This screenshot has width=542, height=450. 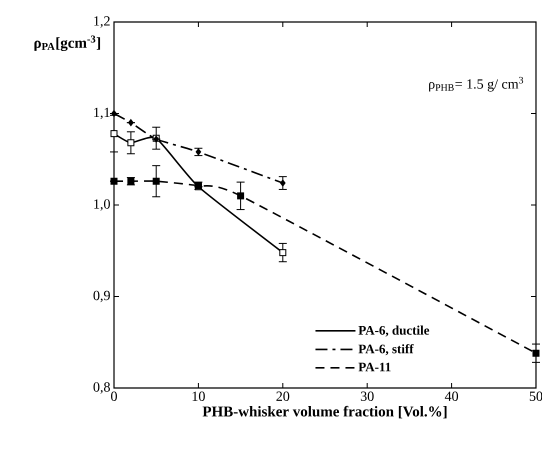 What do you see at coordinates (283, 396) in the screenshot?
I see `x-tick-label: 20` at bounding box center [283, 396].